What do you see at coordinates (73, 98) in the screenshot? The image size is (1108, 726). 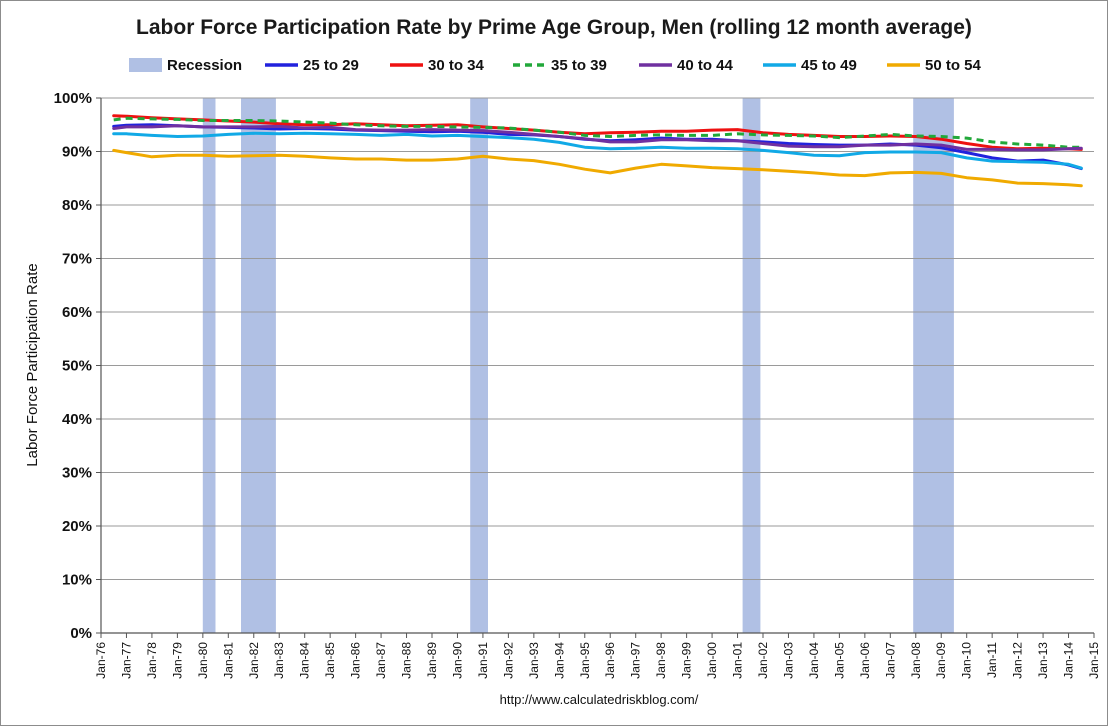 I see `y-tick-label-100: 100%` at bounding box center [73, 98].